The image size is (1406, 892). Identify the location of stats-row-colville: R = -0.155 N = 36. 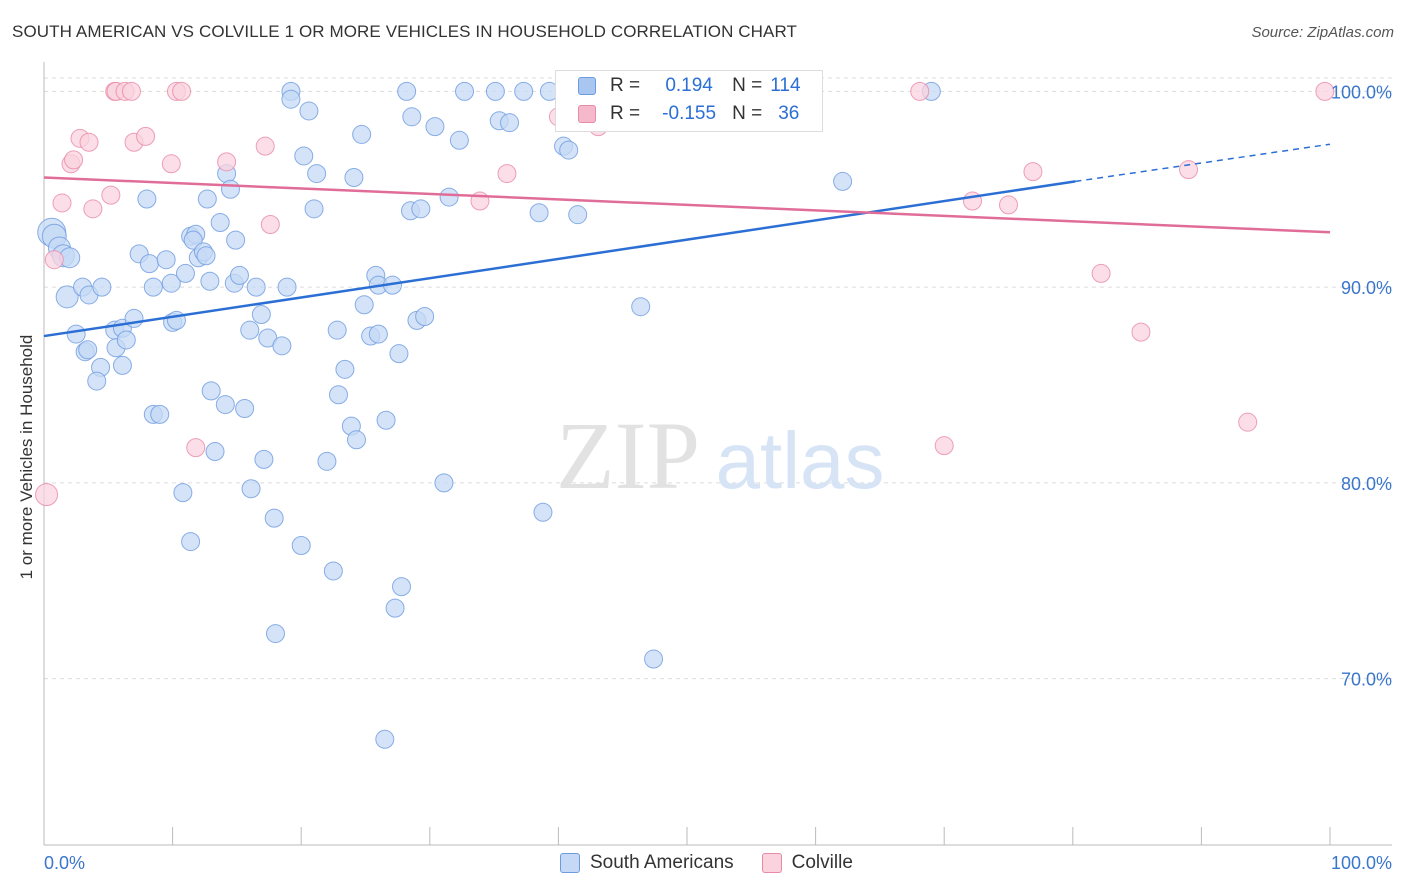
(688, 114).